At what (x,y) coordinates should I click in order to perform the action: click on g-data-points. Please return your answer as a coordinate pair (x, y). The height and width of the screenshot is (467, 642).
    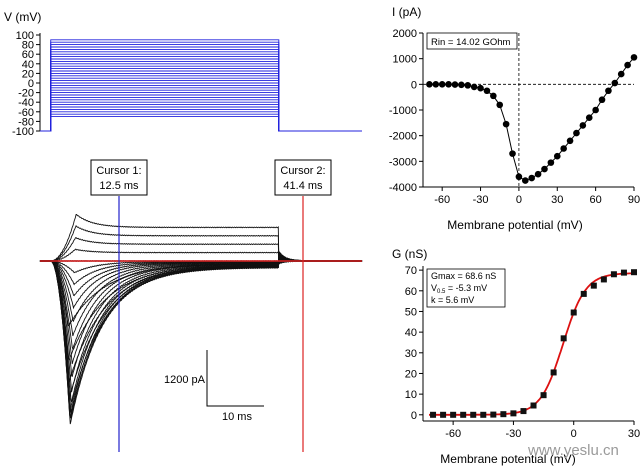
    Looking at the image, I should click on (533, 343).